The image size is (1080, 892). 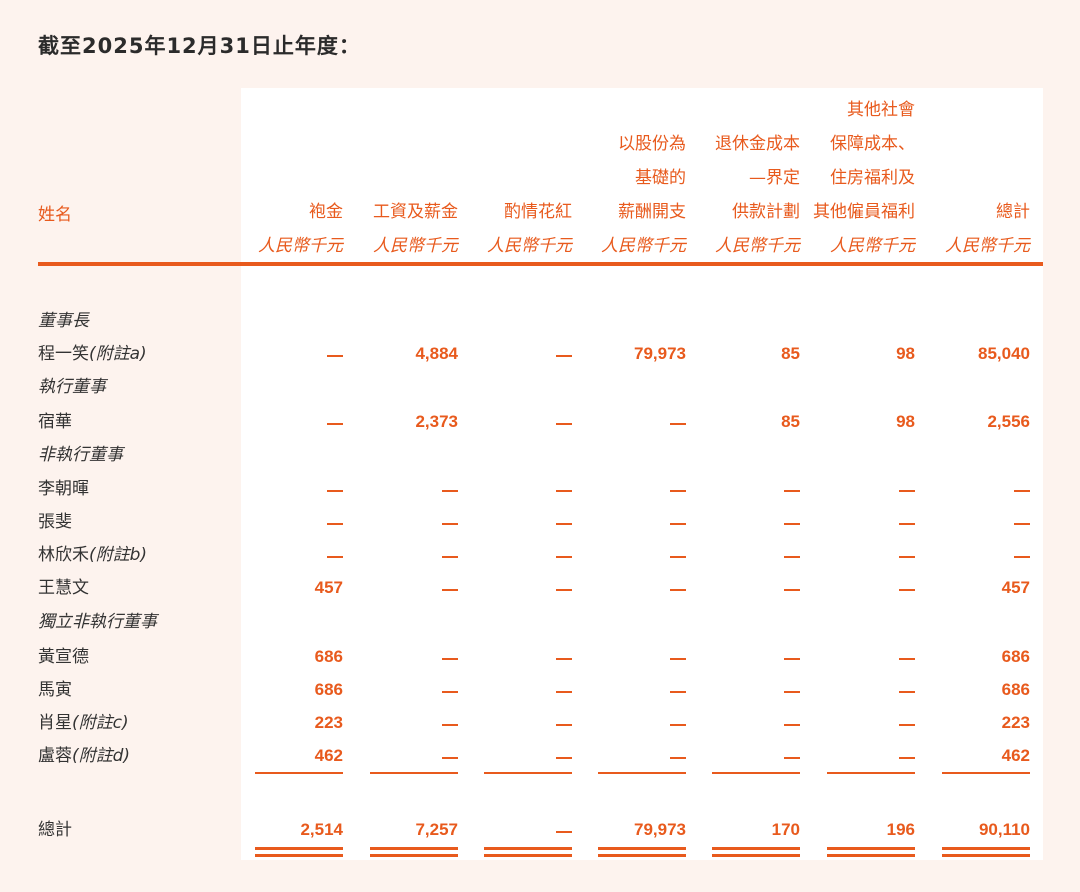 What do you see at coordinates (660, 178) in the screenshot?
I see `column-header-line: 基礎的` at bounding box center [660, 178].